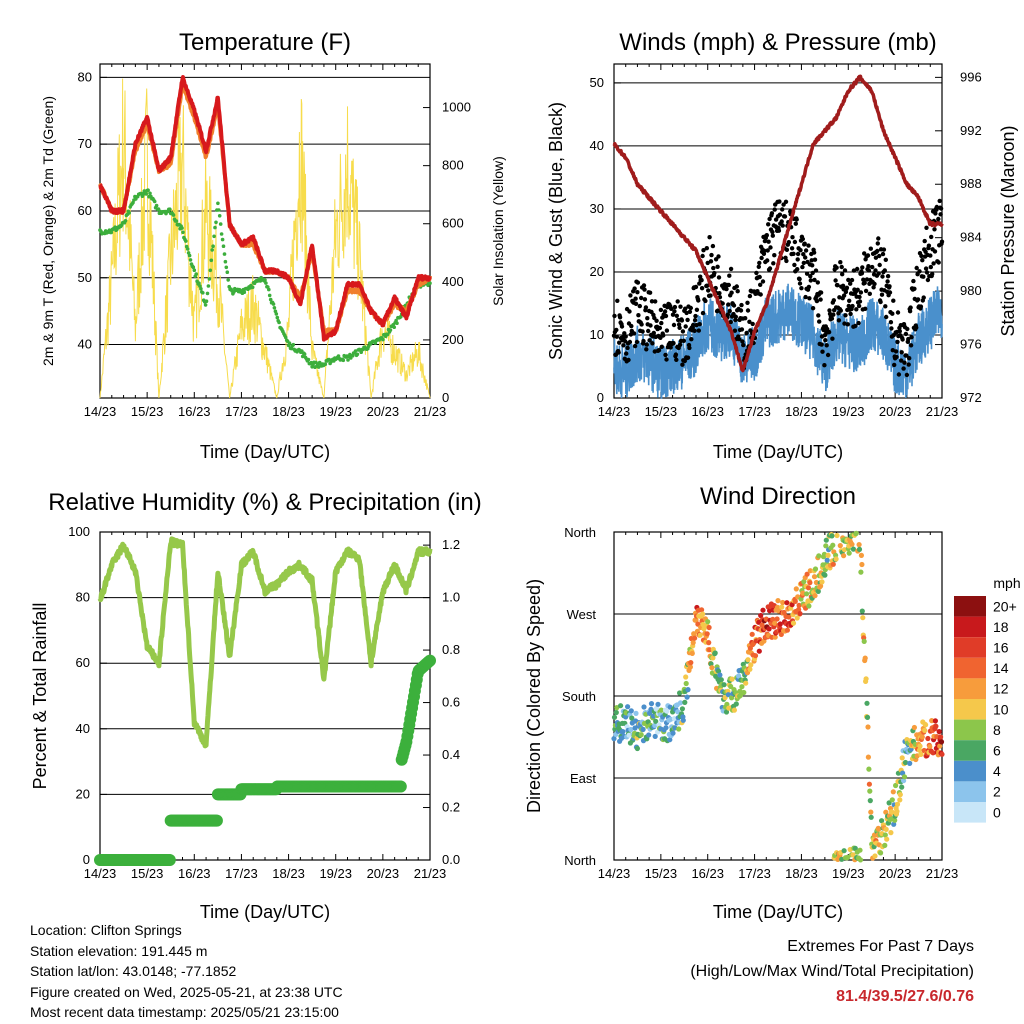 The height and width of the screenshot is (1024, 1024). I want to click on y2-tick-label: 0.0, so click(451, 859).